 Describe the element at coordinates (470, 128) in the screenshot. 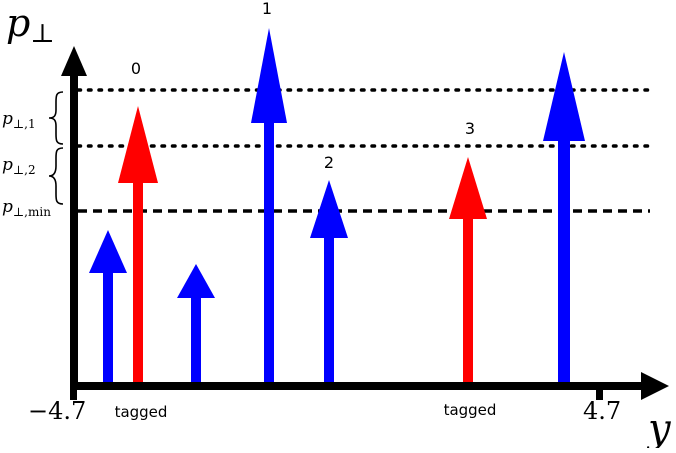

I see `particle-label-3: 3` at that location.